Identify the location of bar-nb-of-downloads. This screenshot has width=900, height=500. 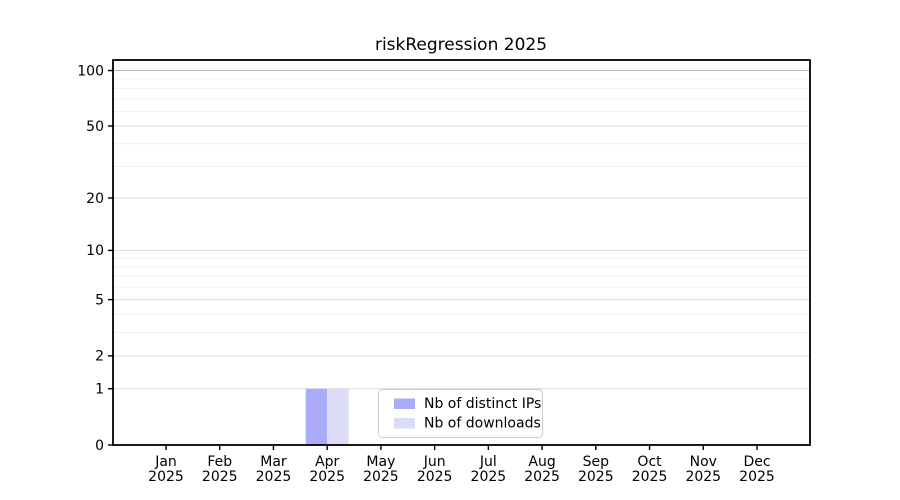
(338, 416).